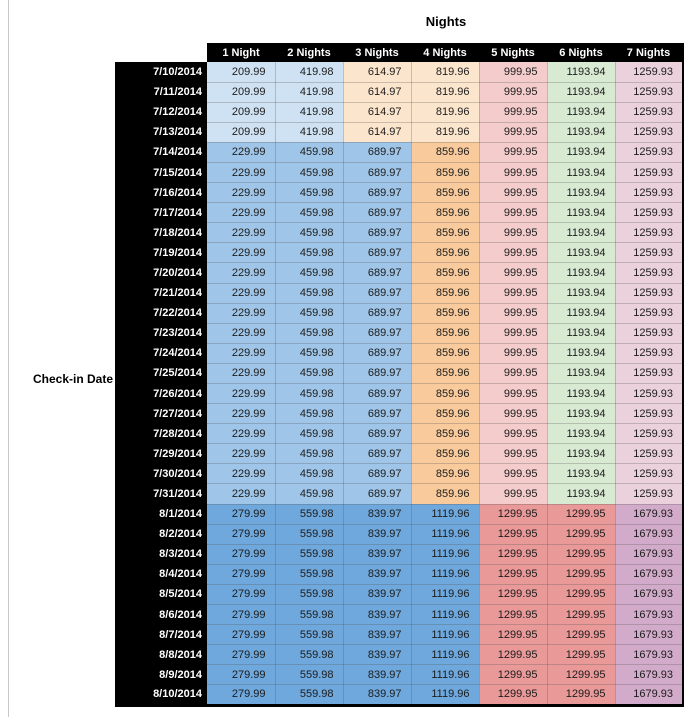 The image size is (688, 717). Describe the element at coordinates (161, 293) in the screenshot. I see `date-cell: 7/21/2014` at that location.